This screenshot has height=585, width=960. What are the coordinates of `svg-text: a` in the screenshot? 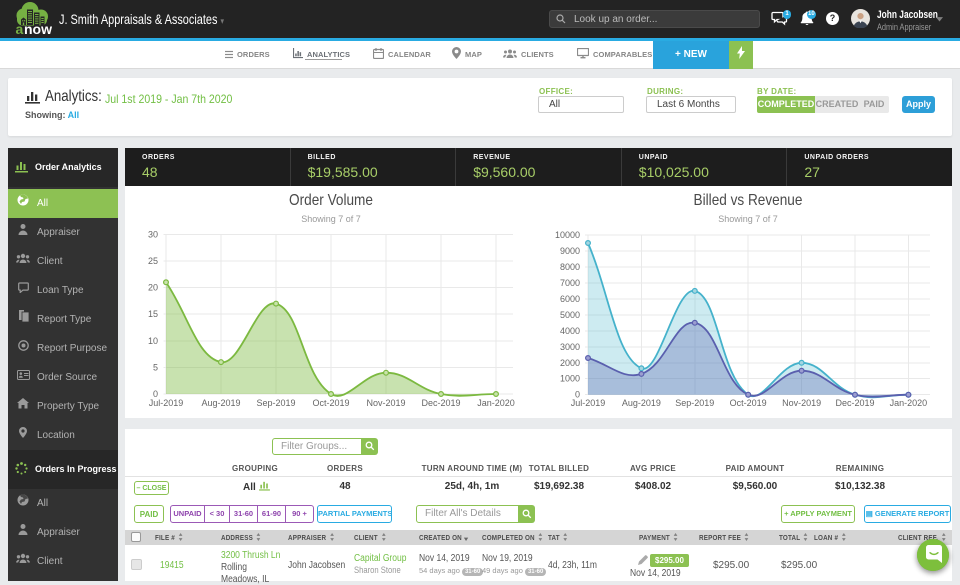 It's located at (20, 29).